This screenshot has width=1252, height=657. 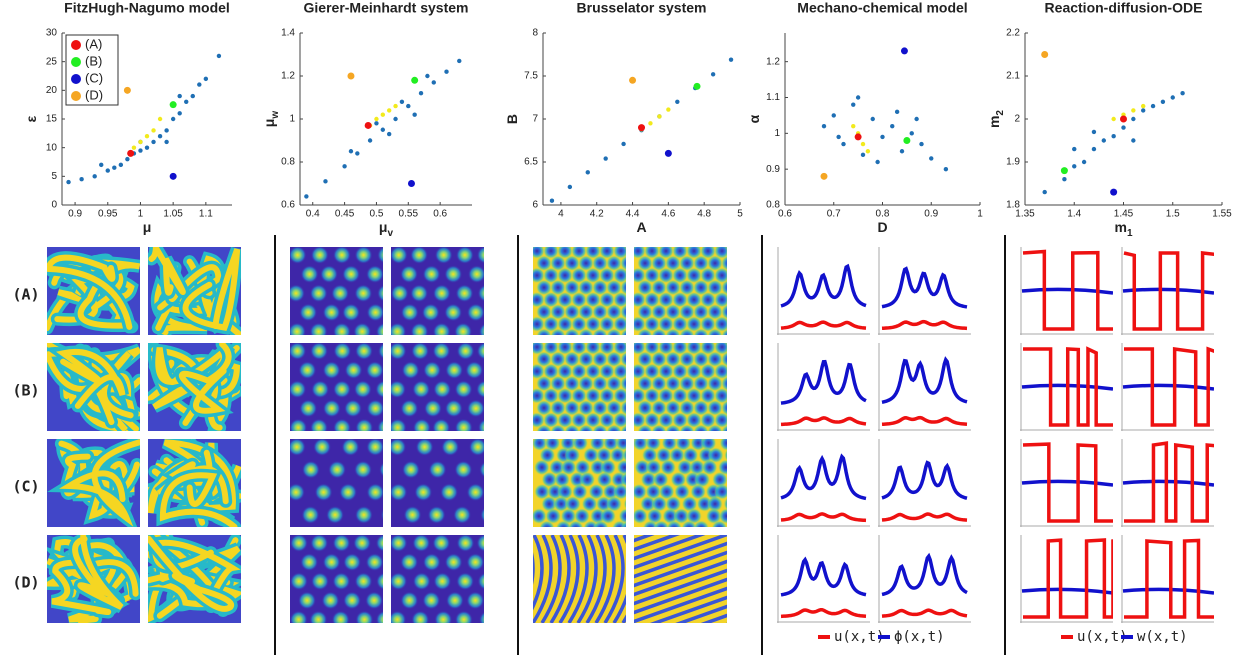 What do you see at coordinates (140, 142) in the screenshot?
I see `core-point` at bounding box center [140, 142].